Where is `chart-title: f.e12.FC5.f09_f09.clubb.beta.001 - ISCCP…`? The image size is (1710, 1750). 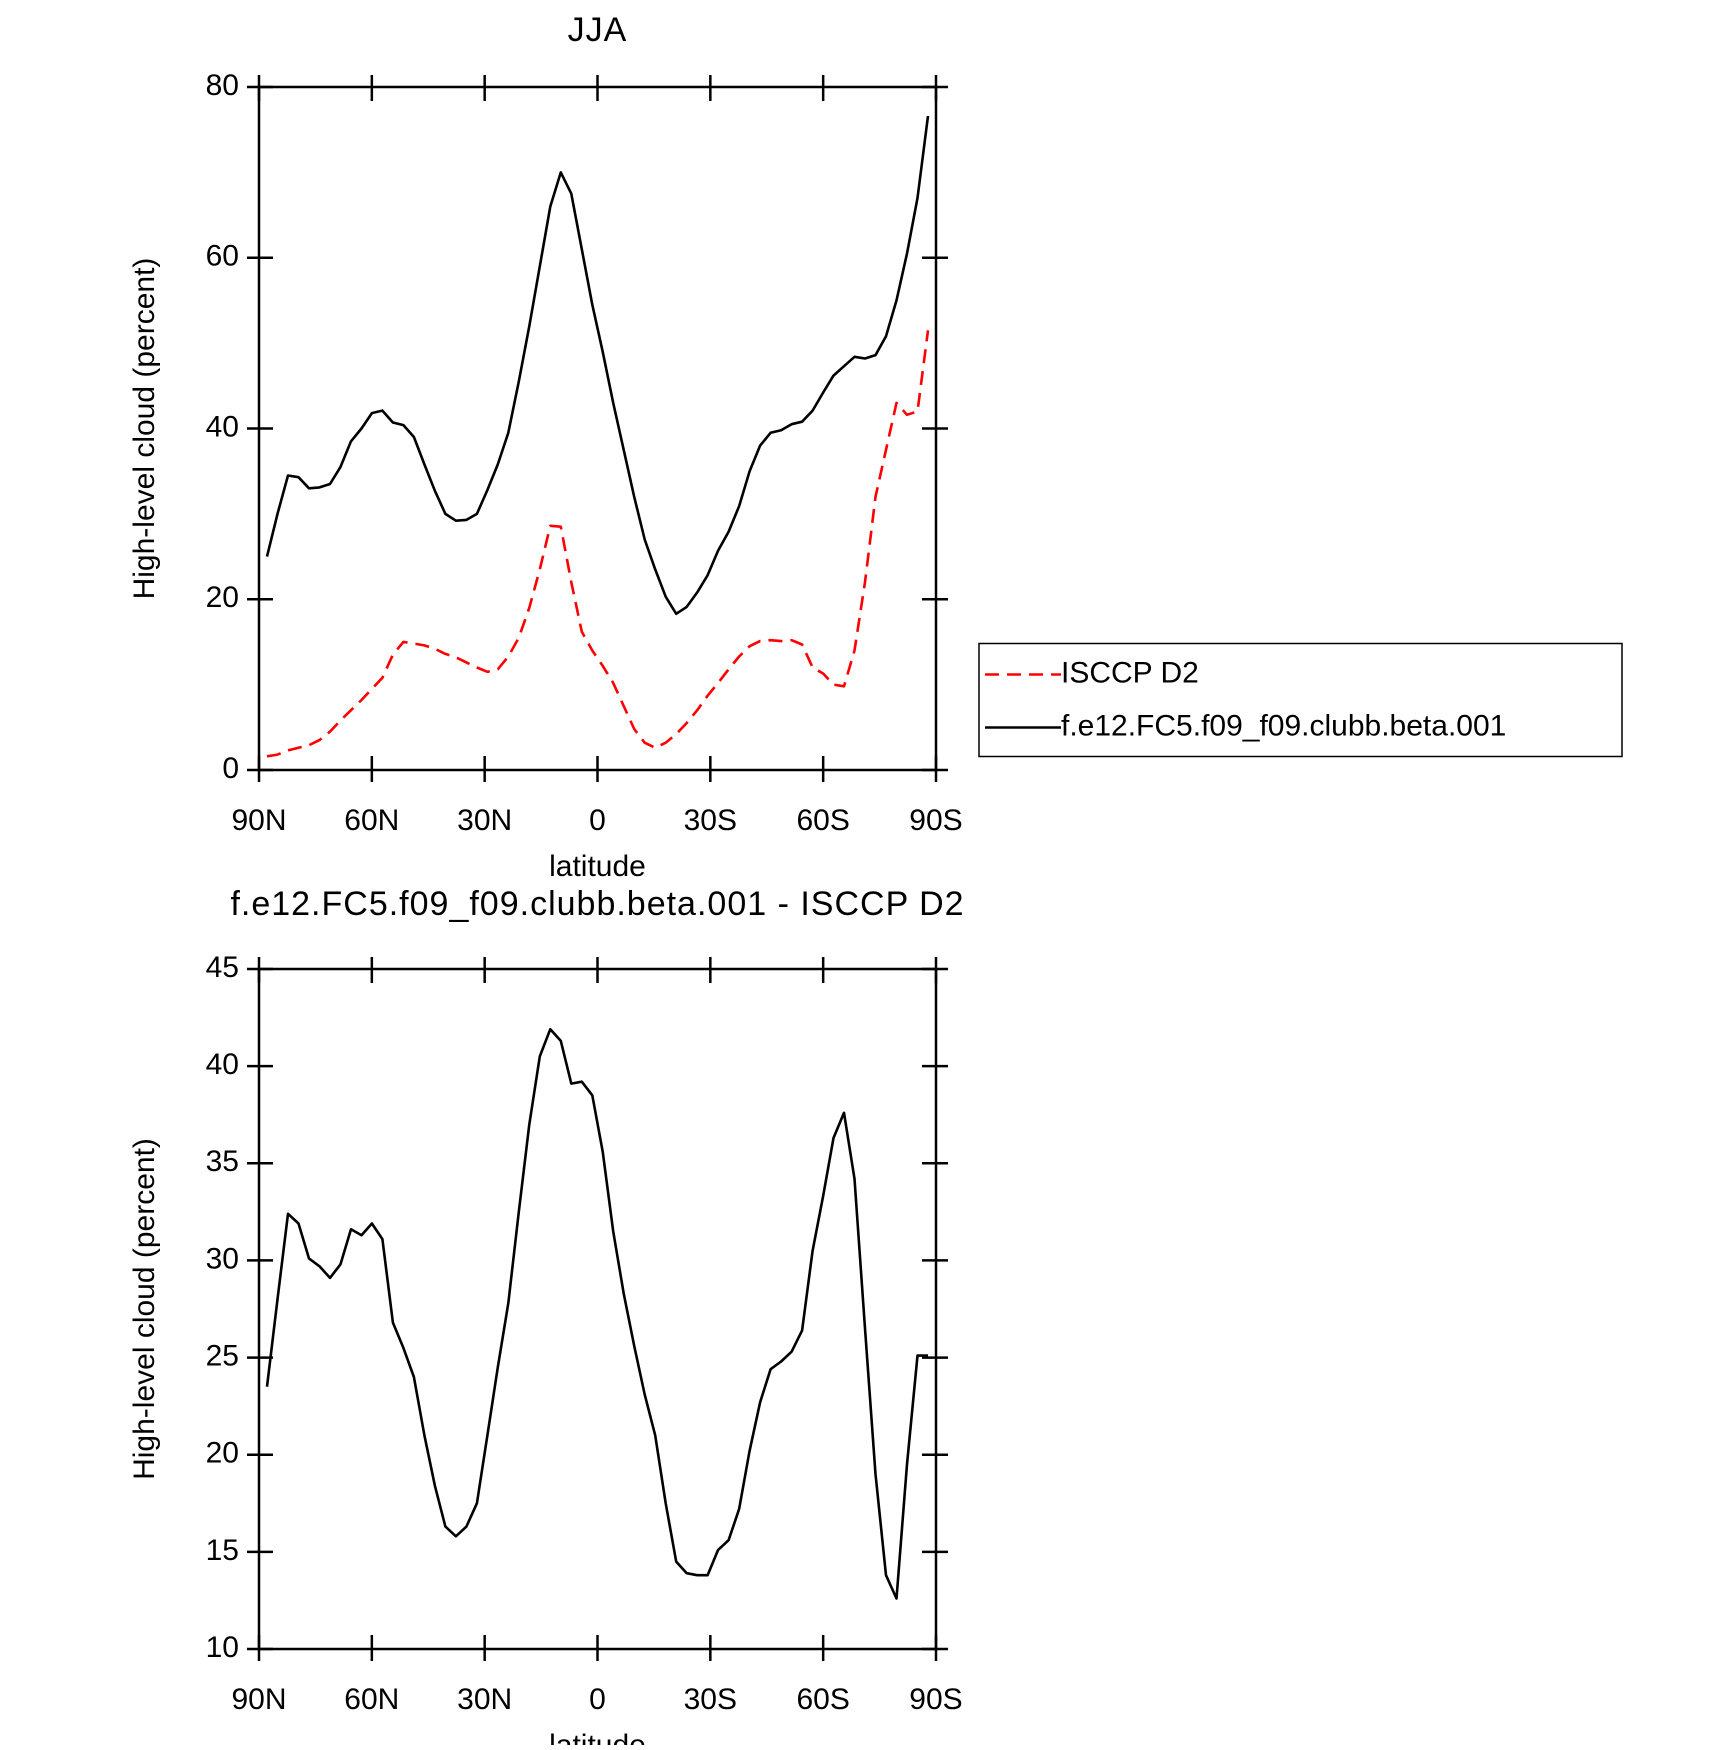 chart-title: f.e12.FC5.f09_f09.clubb.beta.001 - ISCCP… is located at coordinates (597, 904).